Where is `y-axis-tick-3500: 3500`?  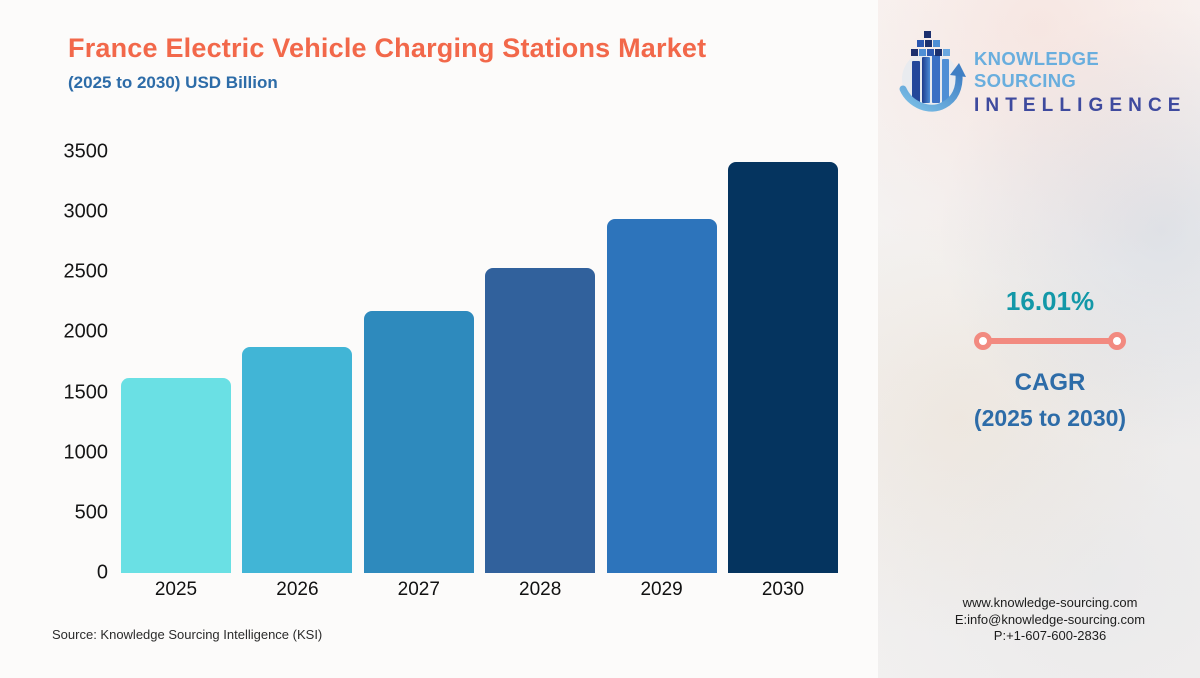 y-axis-tick-3500: 3500 is located at coordinates (86, 151).